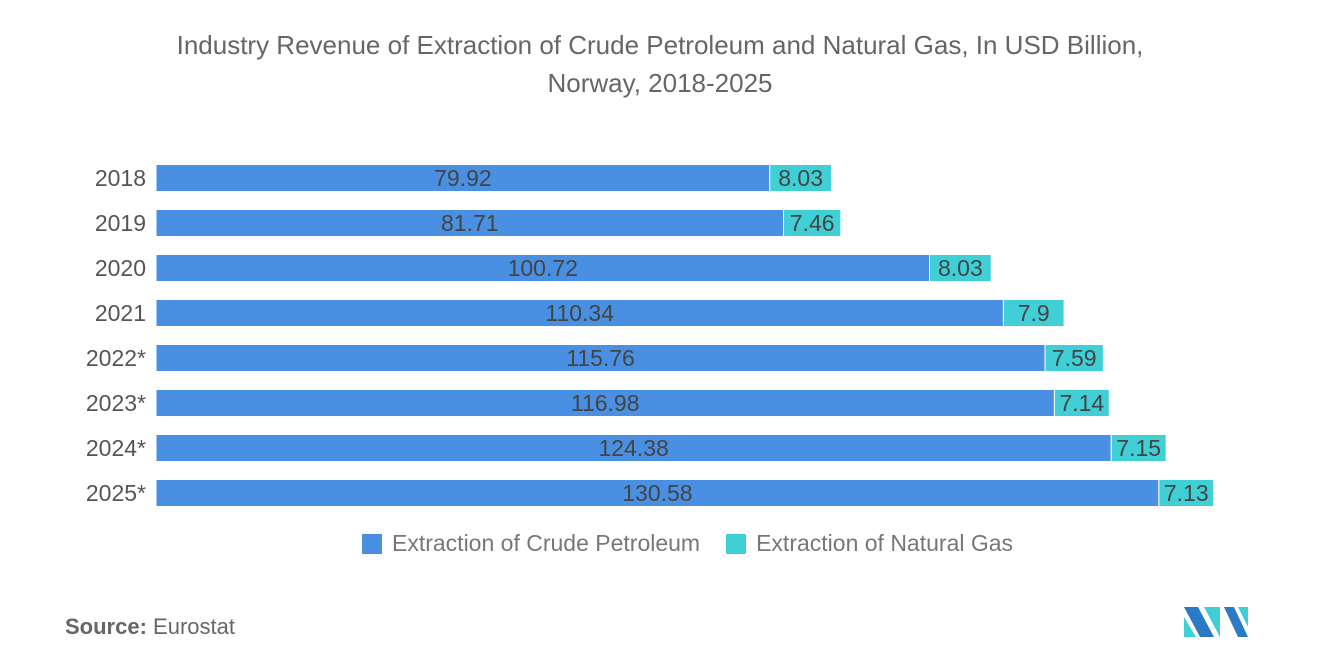 Image resolution: width=1320 pixels, height=665 pixels. Describe the element at coordinates (885, 543) in the screenshot. I see `legend-label-gas: Extraction of Natural Gas` at that location.